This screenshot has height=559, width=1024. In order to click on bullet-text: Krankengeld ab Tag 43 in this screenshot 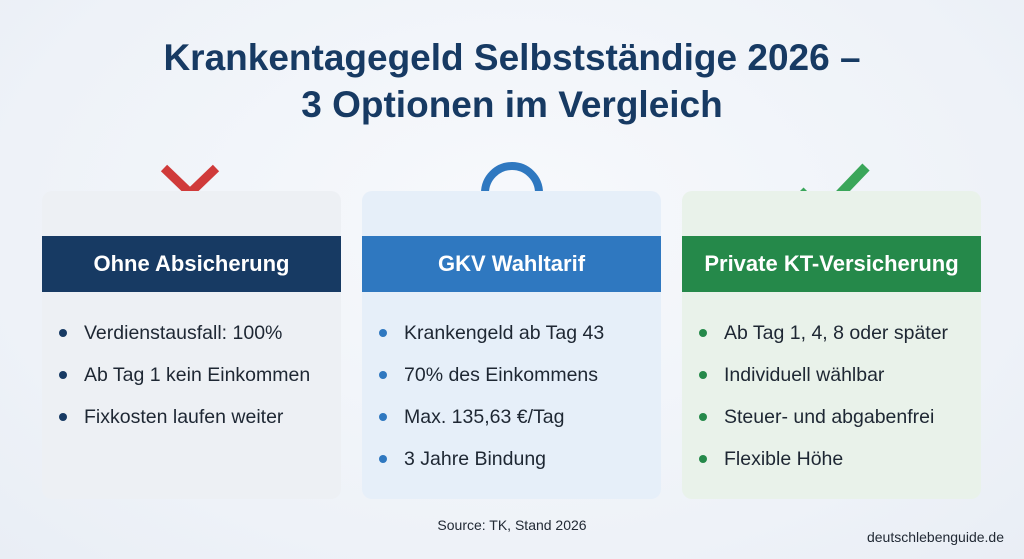, I will do `click(504, 333)`.